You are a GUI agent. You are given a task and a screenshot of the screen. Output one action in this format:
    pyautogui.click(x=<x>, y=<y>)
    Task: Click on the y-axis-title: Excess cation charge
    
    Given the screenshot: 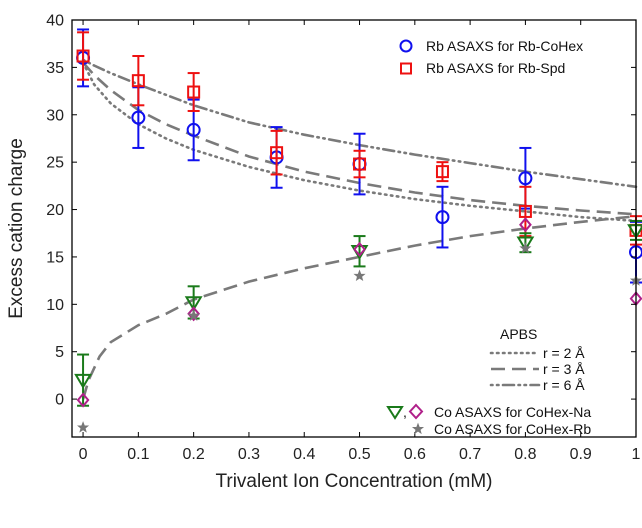 What is the action you would take?
    pyautogui.click(x=16, y=228)
    